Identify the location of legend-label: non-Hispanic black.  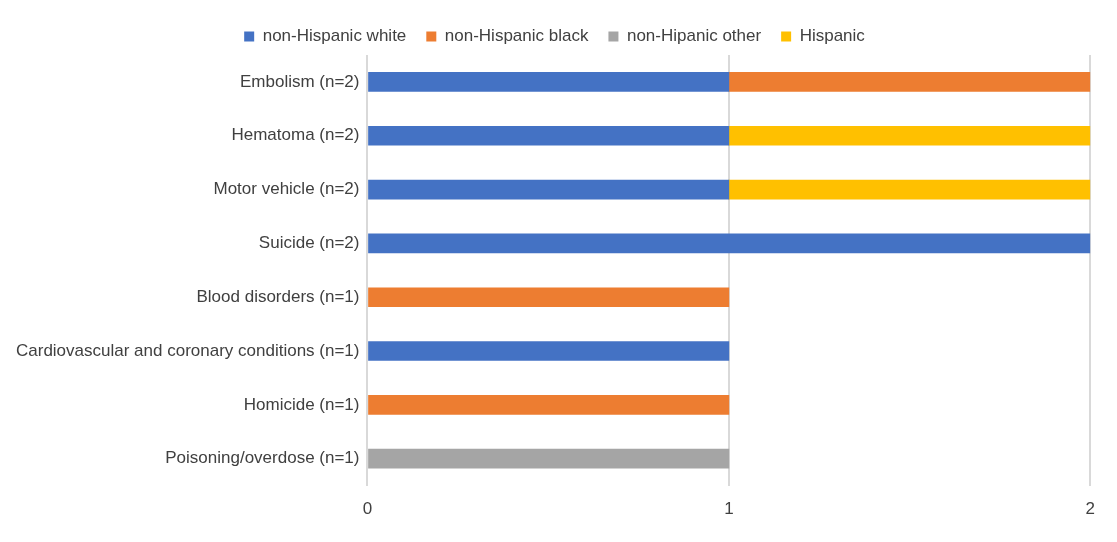
(516, 36).